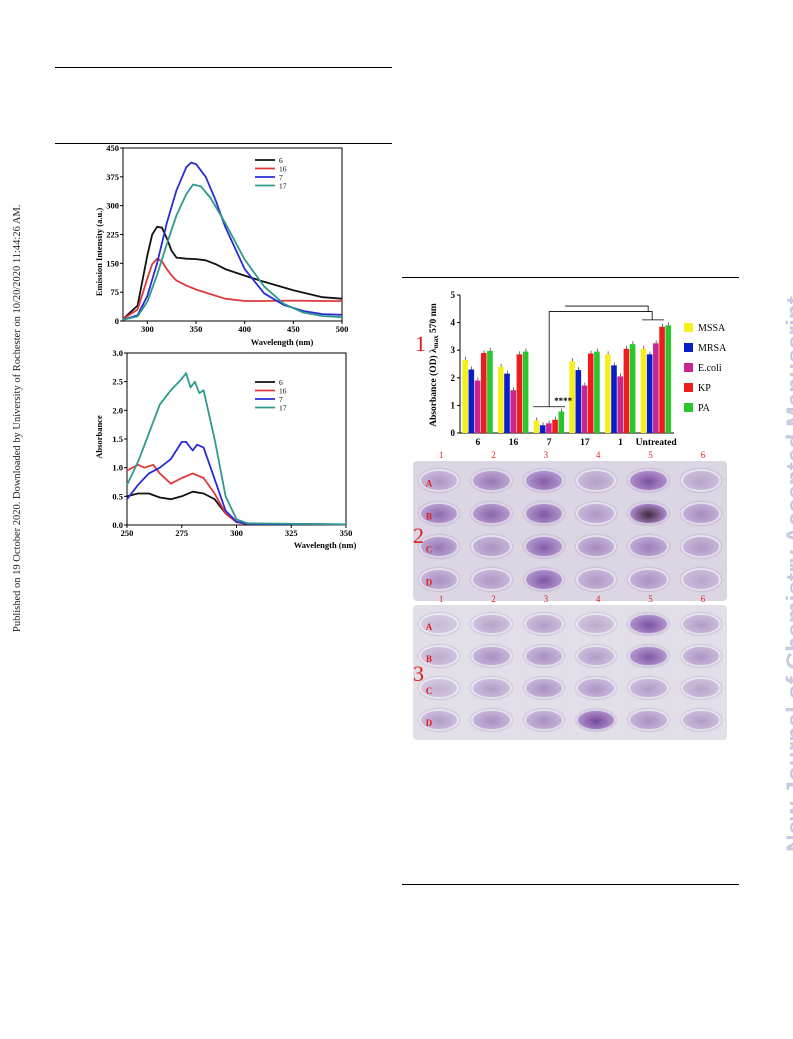  What do you see at coordinates (293, 329) in the screenshot?
I see `emission-xtick-label: 450` at bounding box center [293, 329].